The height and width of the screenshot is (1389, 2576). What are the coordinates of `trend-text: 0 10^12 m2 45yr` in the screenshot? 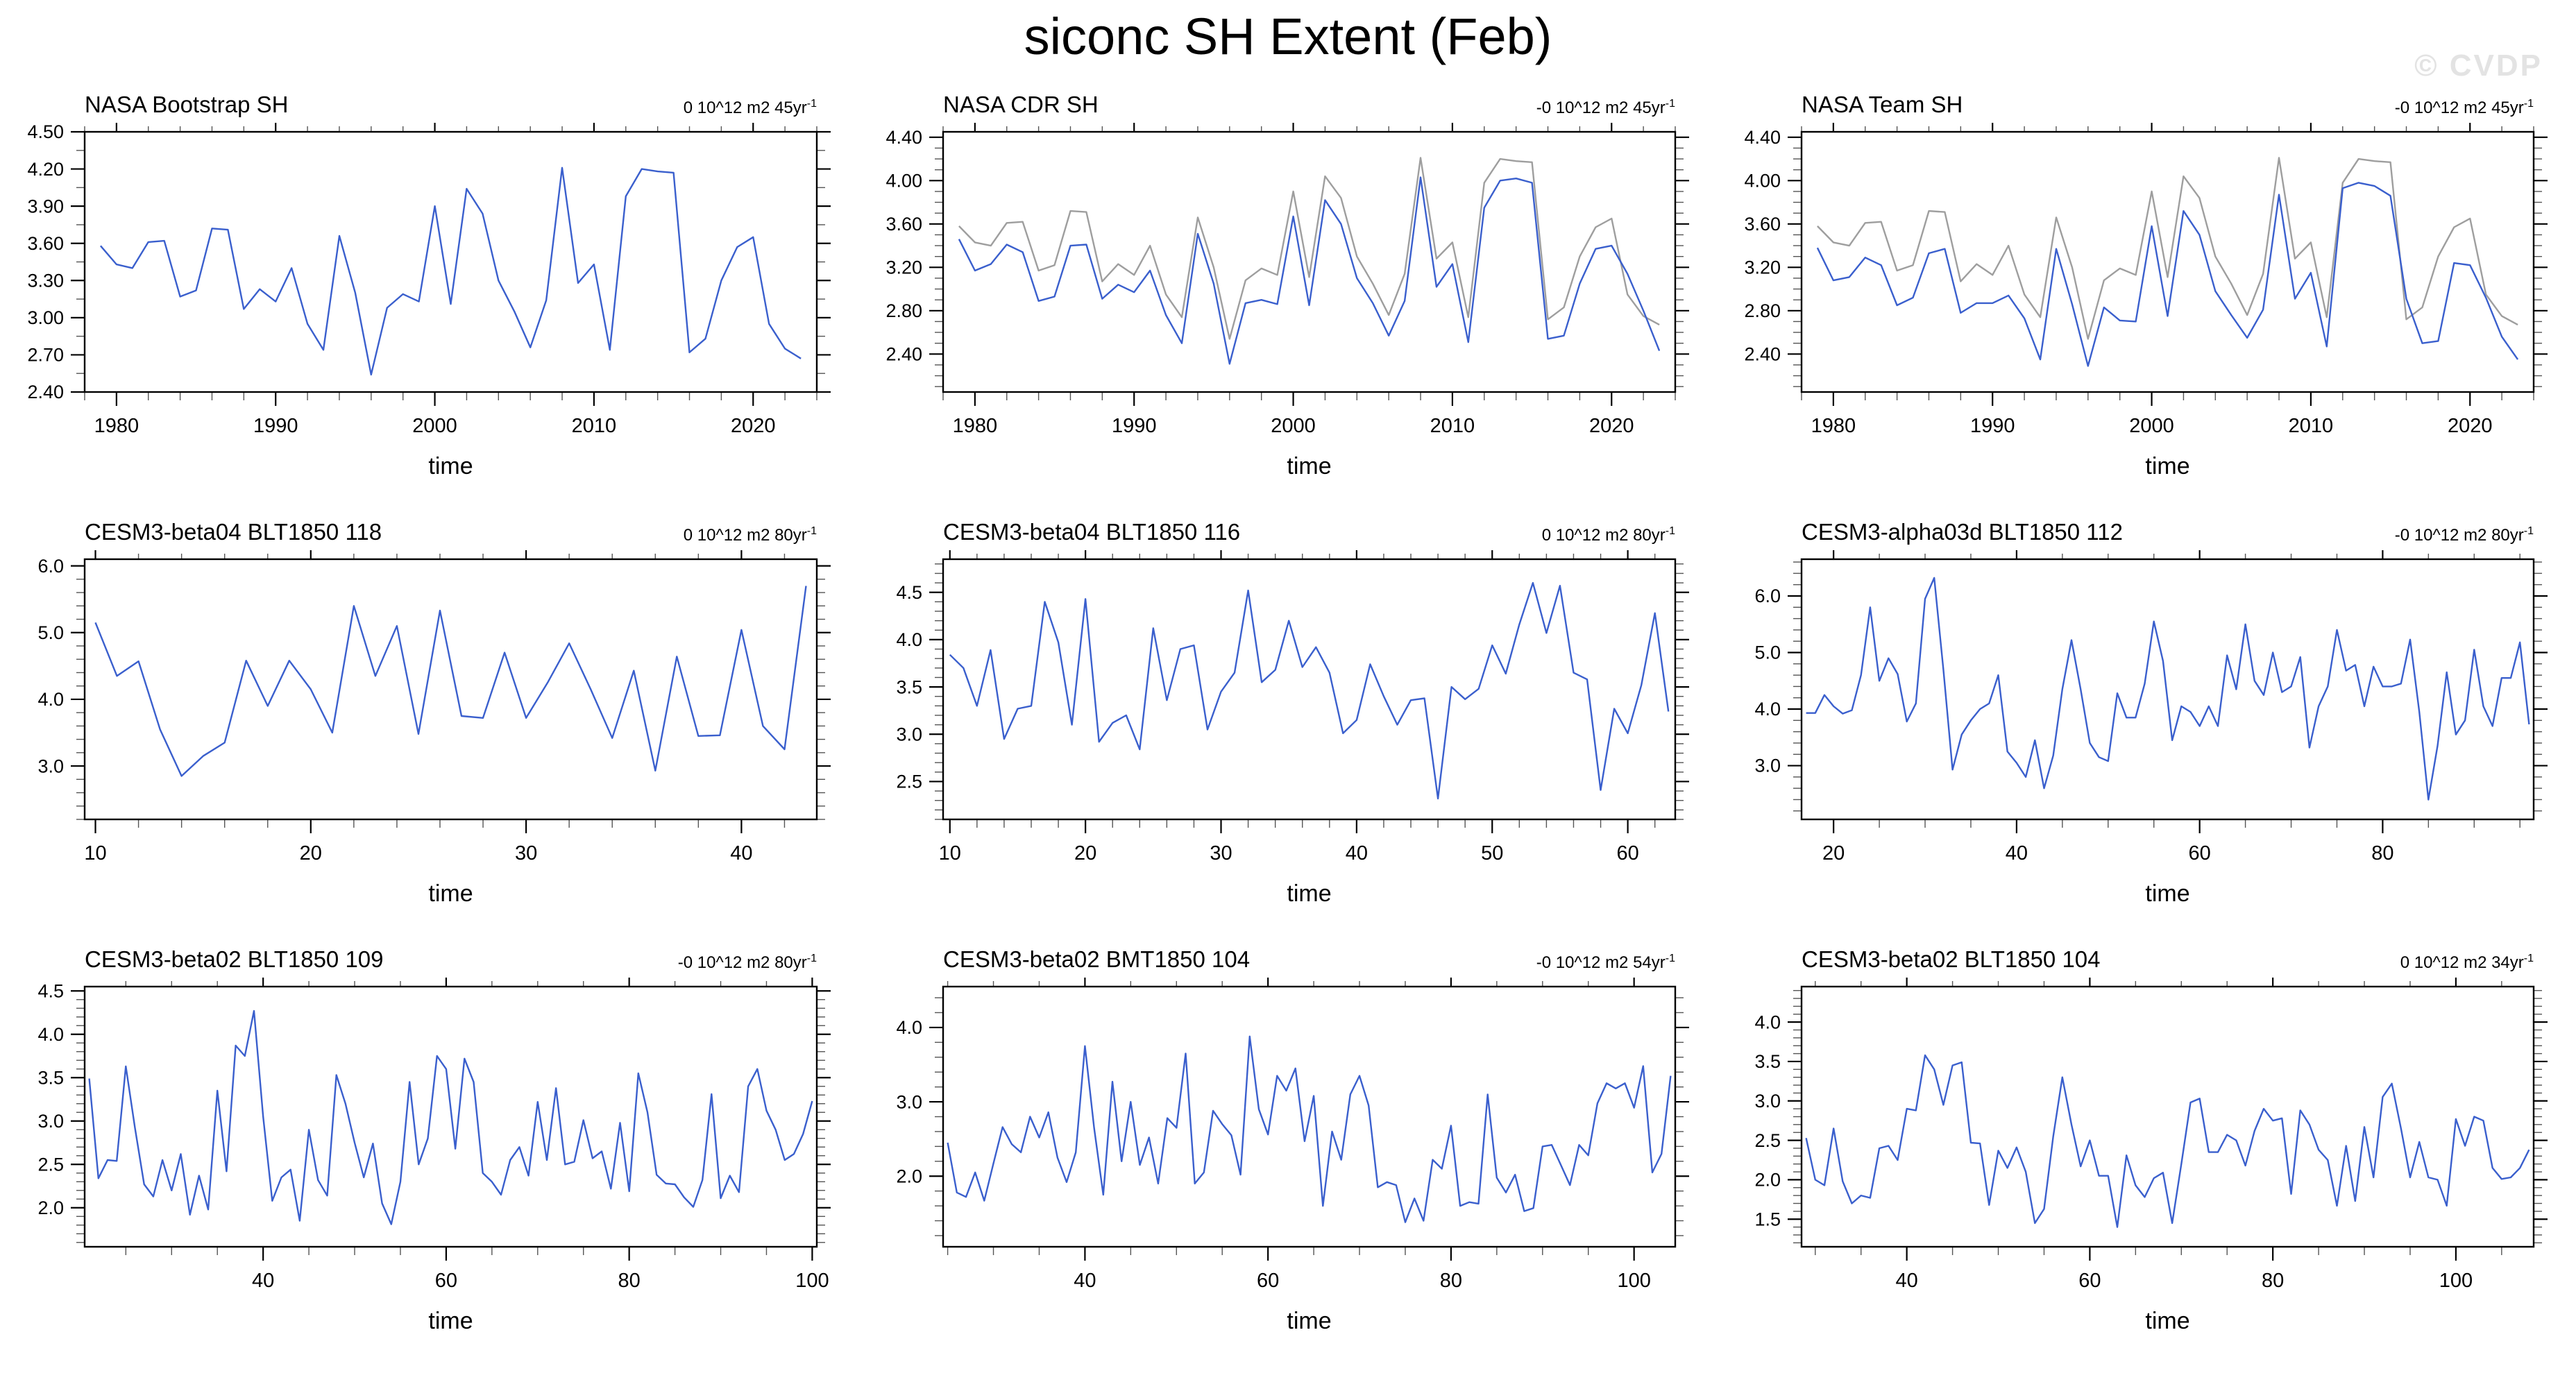 It's located at (745, 108).